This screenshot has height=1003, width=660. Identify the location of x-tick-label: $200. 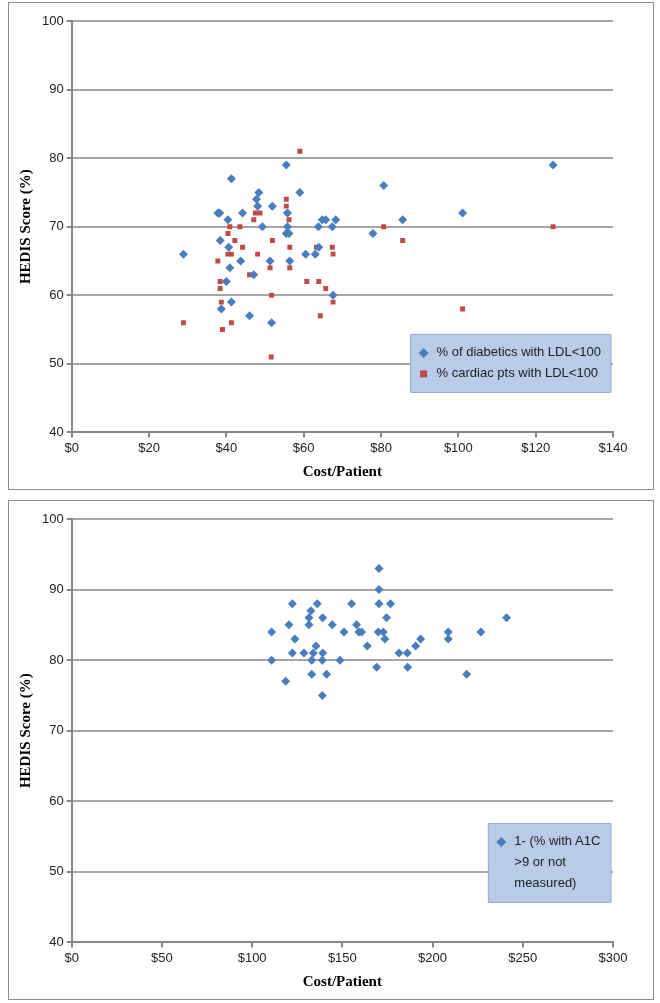
(433, 957).